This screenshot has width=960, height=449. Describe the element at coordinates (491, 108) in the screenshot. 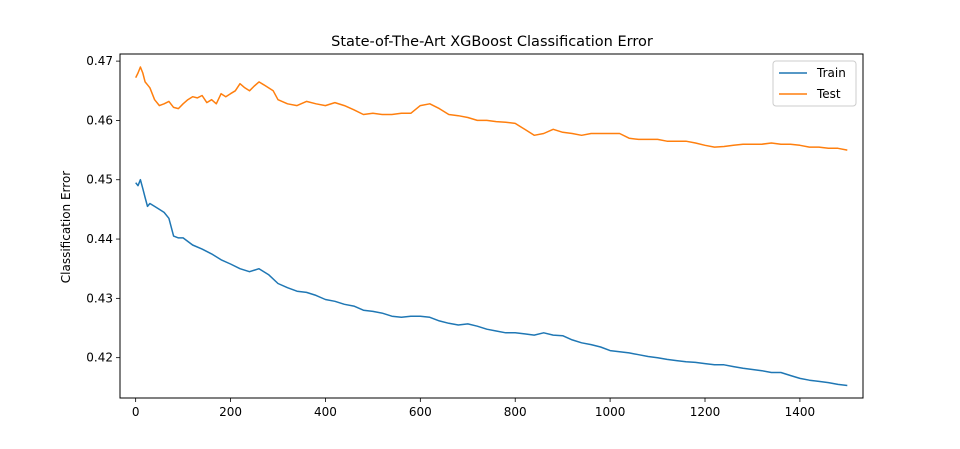

I see `series-line-test` at that location.